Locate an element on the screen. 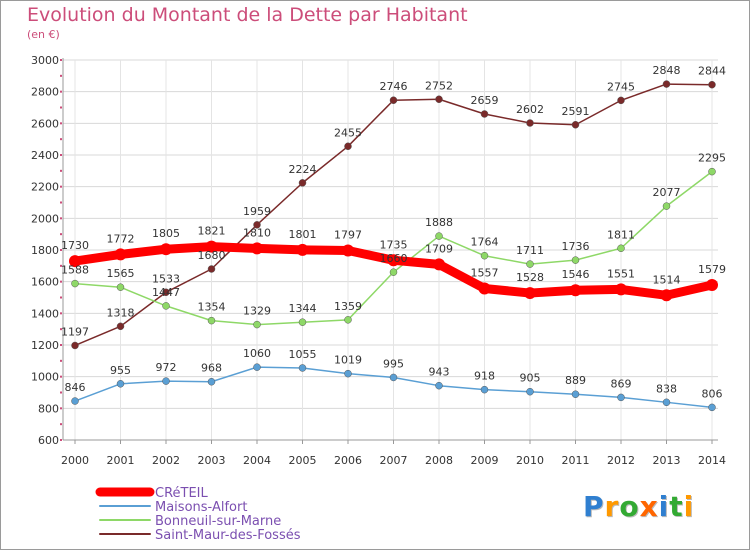 The image size is (750, 550). data-label: 955 is located at coordinates (120, 370).